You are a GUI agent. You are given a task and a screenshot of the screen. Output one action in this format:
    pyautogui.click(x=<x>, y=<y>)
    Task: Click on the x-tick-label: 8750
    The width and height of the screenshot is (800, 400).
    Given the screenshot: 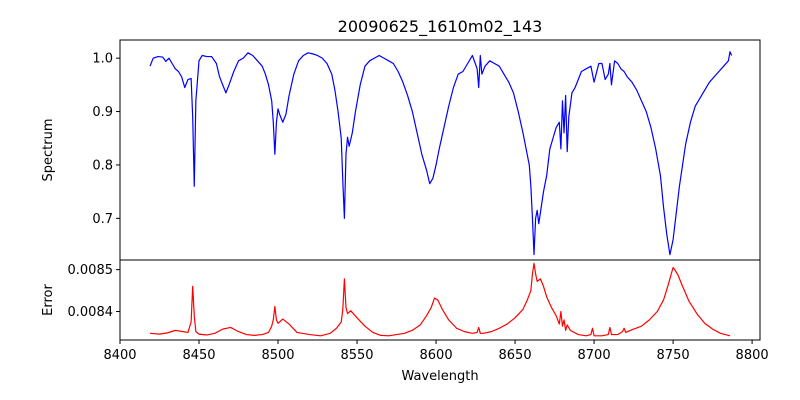 What is the action you would take?
    pyautogui.click(x=673, y=355)
    